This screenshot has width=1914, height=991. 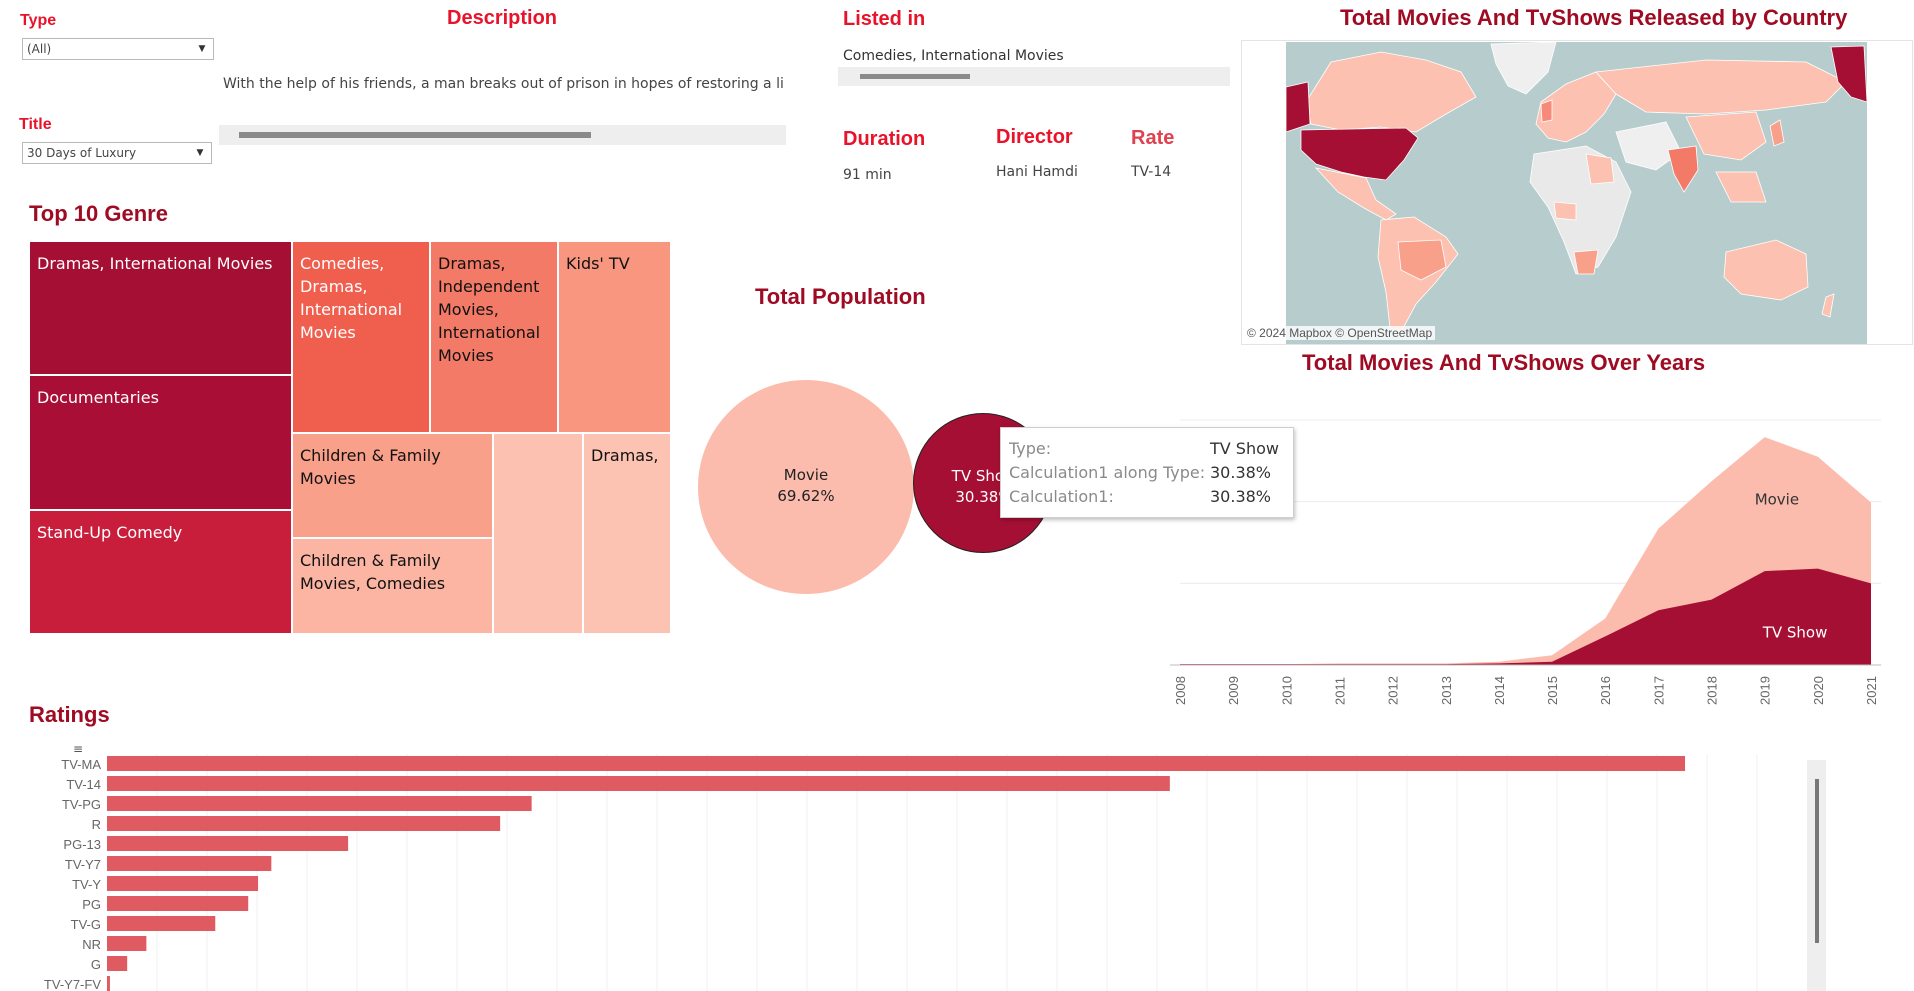 I want to click on tooltip-key: Type:, so click(x=1030, y=448).